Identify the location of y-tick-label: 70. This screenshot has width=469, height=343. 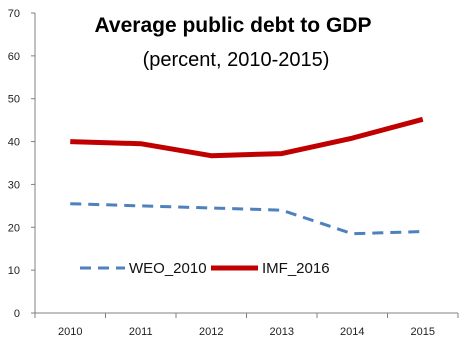
(14, 14).